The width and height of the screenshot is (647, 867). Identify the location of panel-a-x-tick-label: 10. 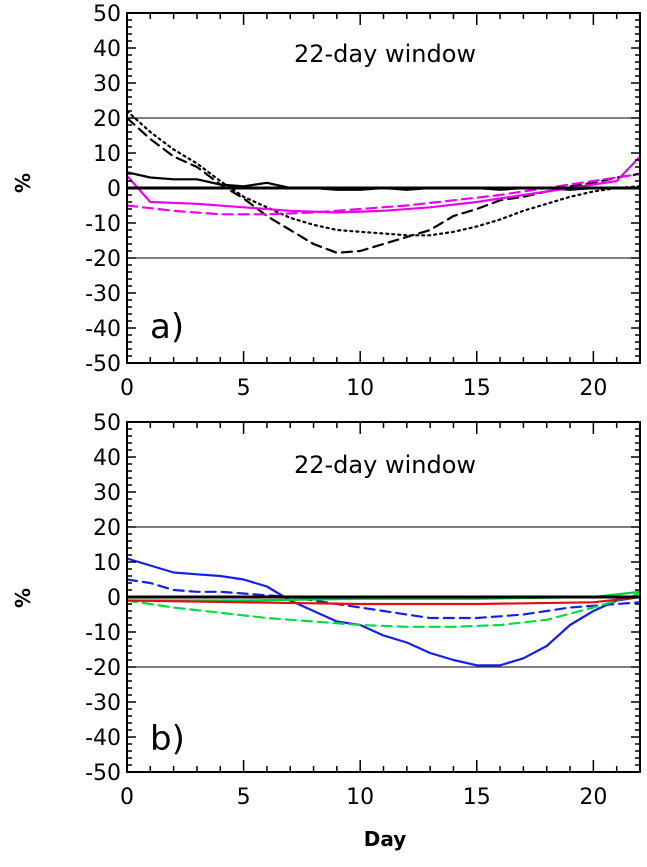
(360, 388).